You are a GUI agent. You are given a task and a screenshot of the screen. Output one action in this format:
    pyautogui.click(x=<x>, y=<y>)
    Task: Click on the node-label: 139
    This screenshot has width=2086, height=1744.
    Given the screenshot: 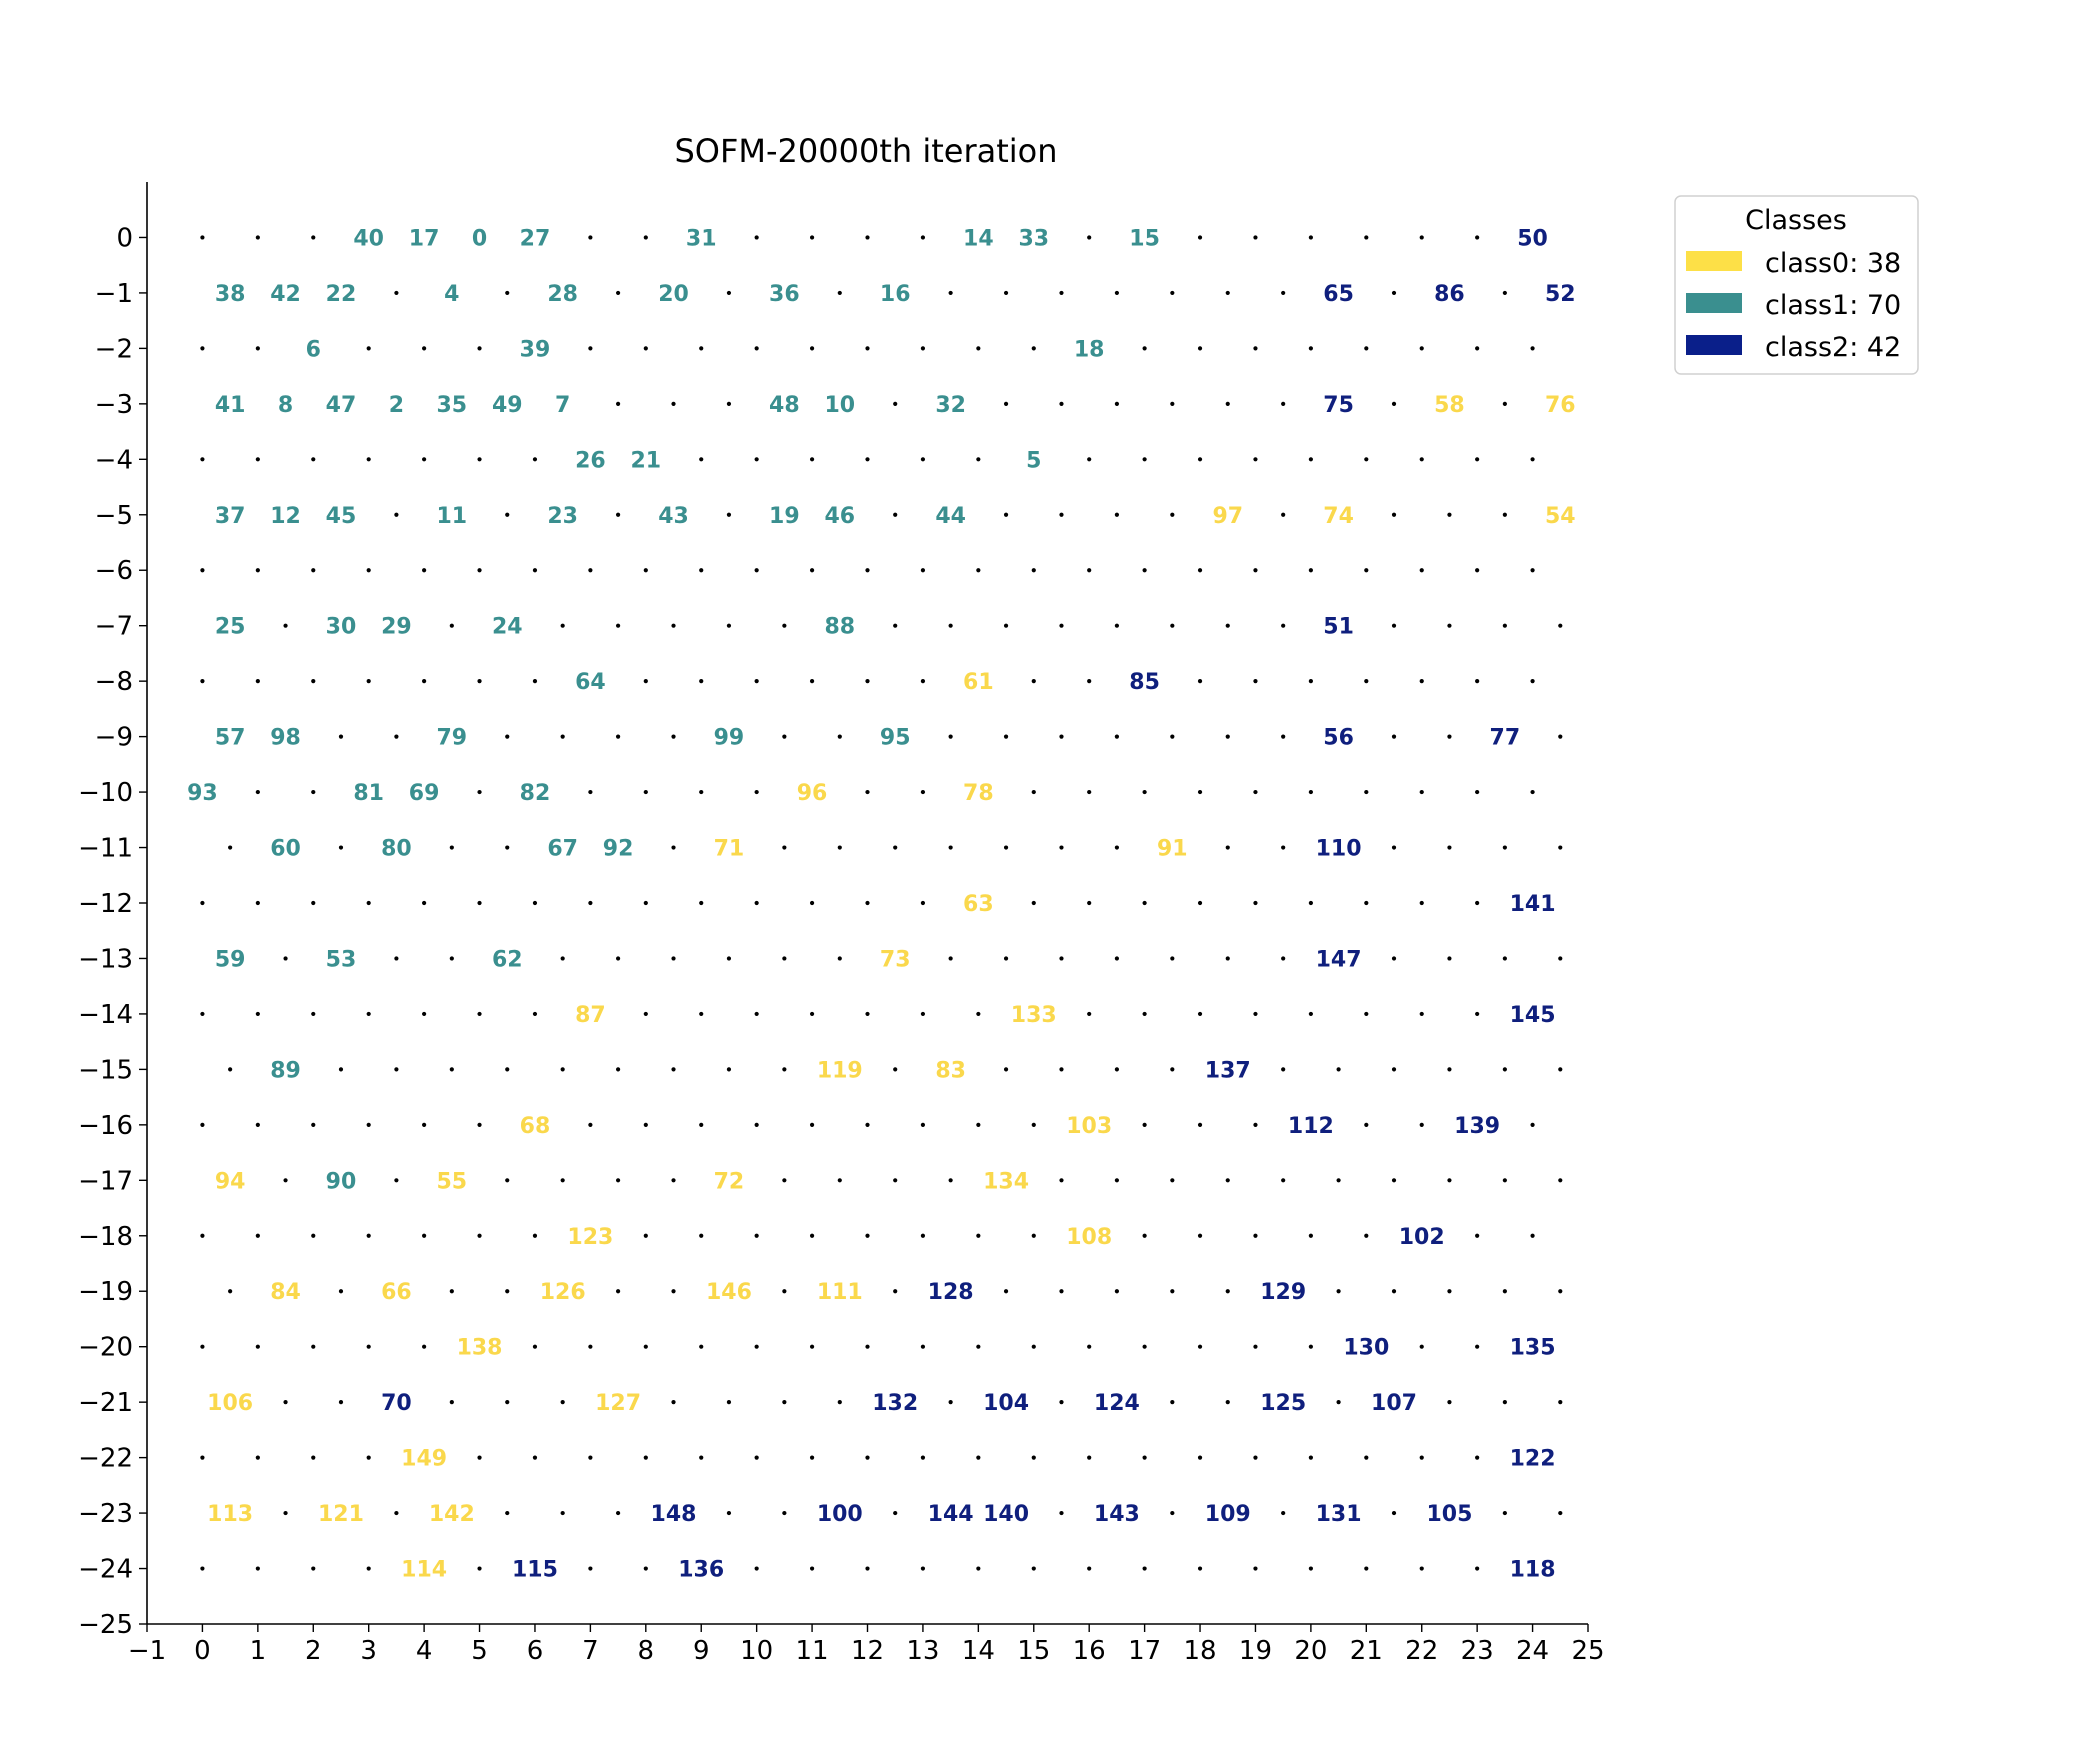 What is the action you would take?
    pyautogui.click(x=1477, y=1126)
    